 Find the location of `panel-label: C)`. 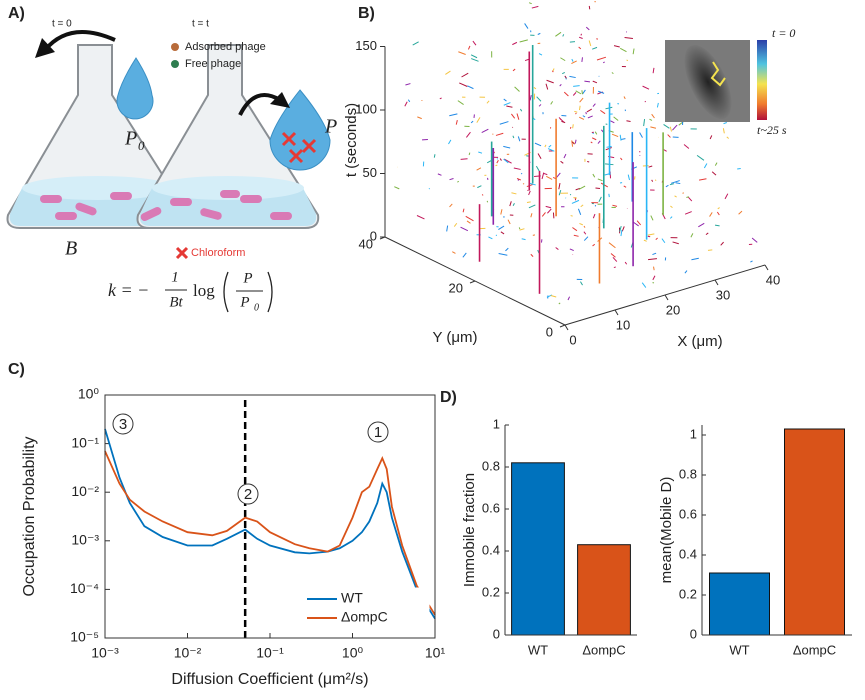

panel-label: C) is located at coordinates (16, 369).